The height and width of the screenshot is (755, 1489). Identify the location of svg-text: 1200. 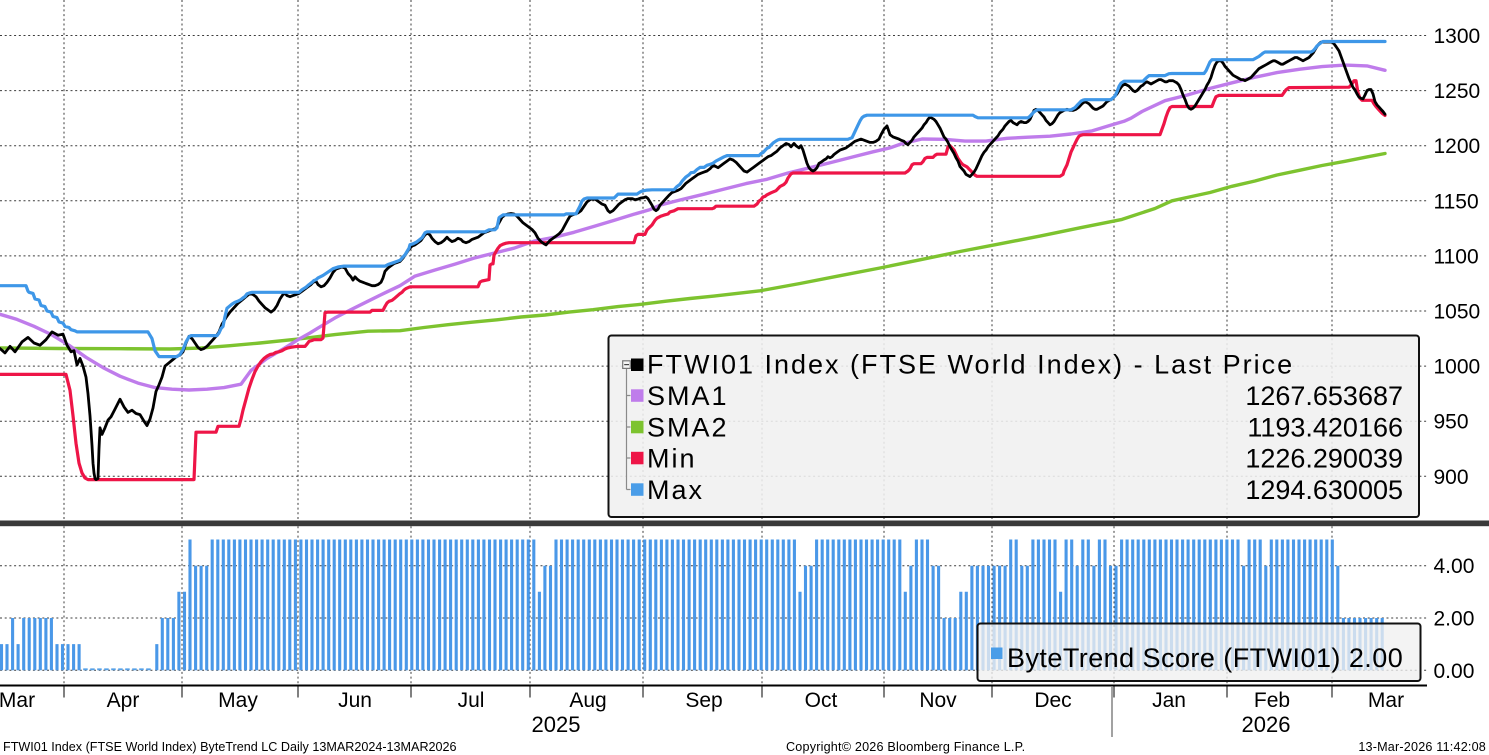
(1457, 146).